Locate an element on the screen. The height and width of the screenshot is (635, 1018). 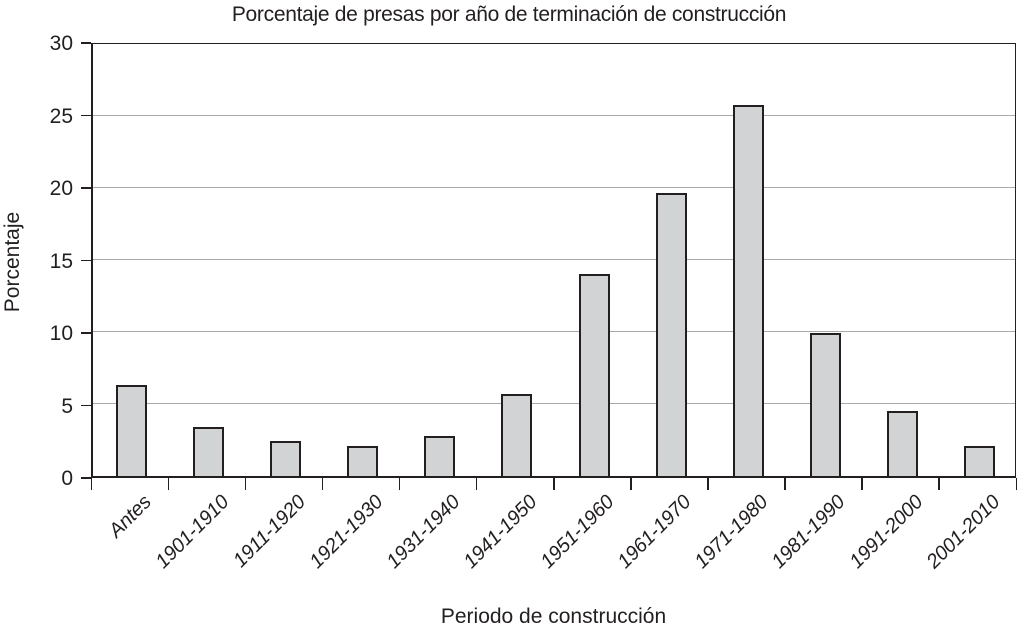
x-axis-tick-label: Antes is located at coordinates (131, 517).